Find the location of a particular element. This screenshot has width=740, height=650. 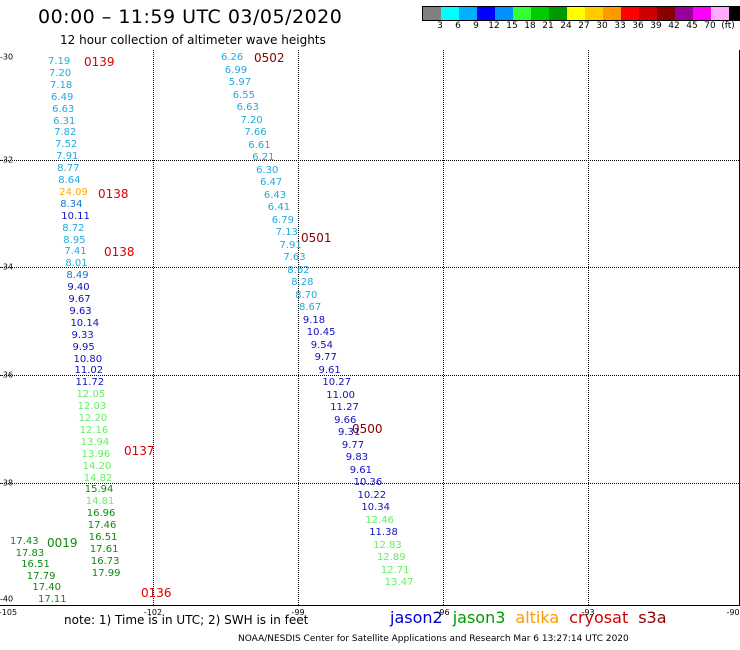

wave-height-value: 10.14 is located at coordinates (85, 323).